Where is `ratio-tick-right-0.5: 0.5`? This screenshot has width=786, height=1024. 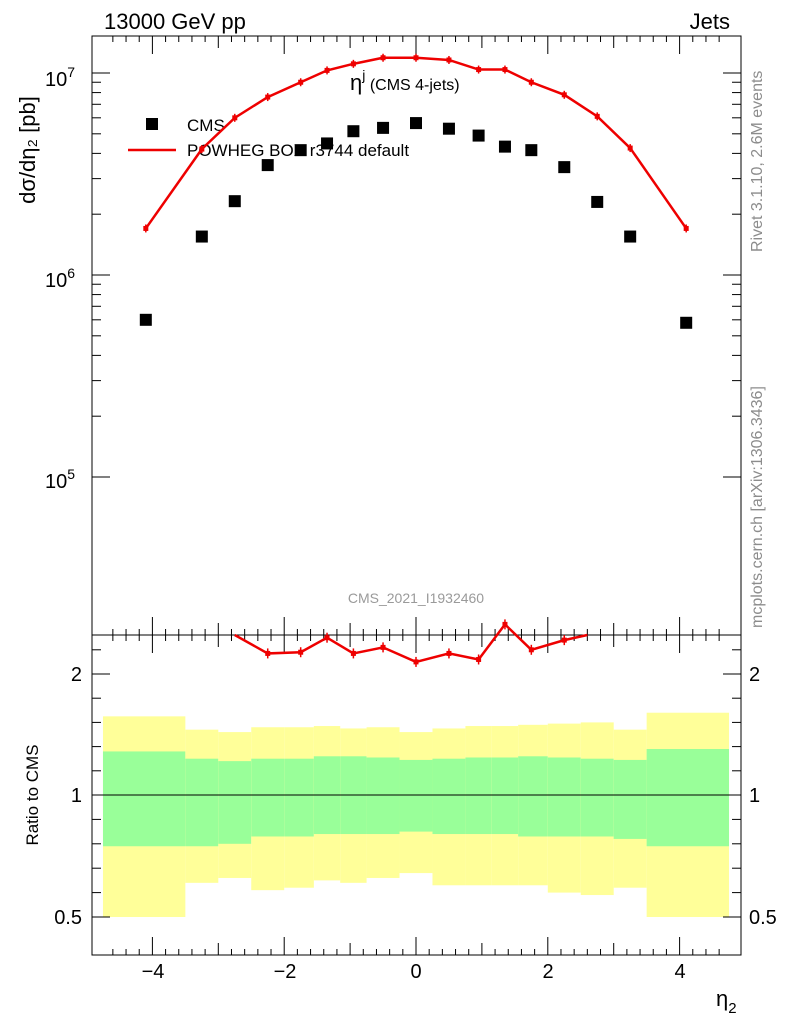 ratio-tick-right-0.5: 0.5 is located at coordinates (763, 918).